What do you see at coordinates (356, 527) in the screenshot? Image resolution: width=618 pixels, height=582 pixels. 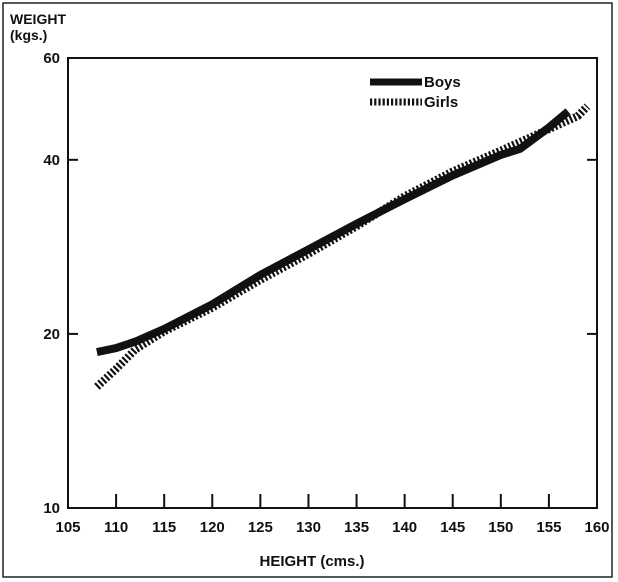 I see `x-tick-label: 135` at bounding box center [356, 527].